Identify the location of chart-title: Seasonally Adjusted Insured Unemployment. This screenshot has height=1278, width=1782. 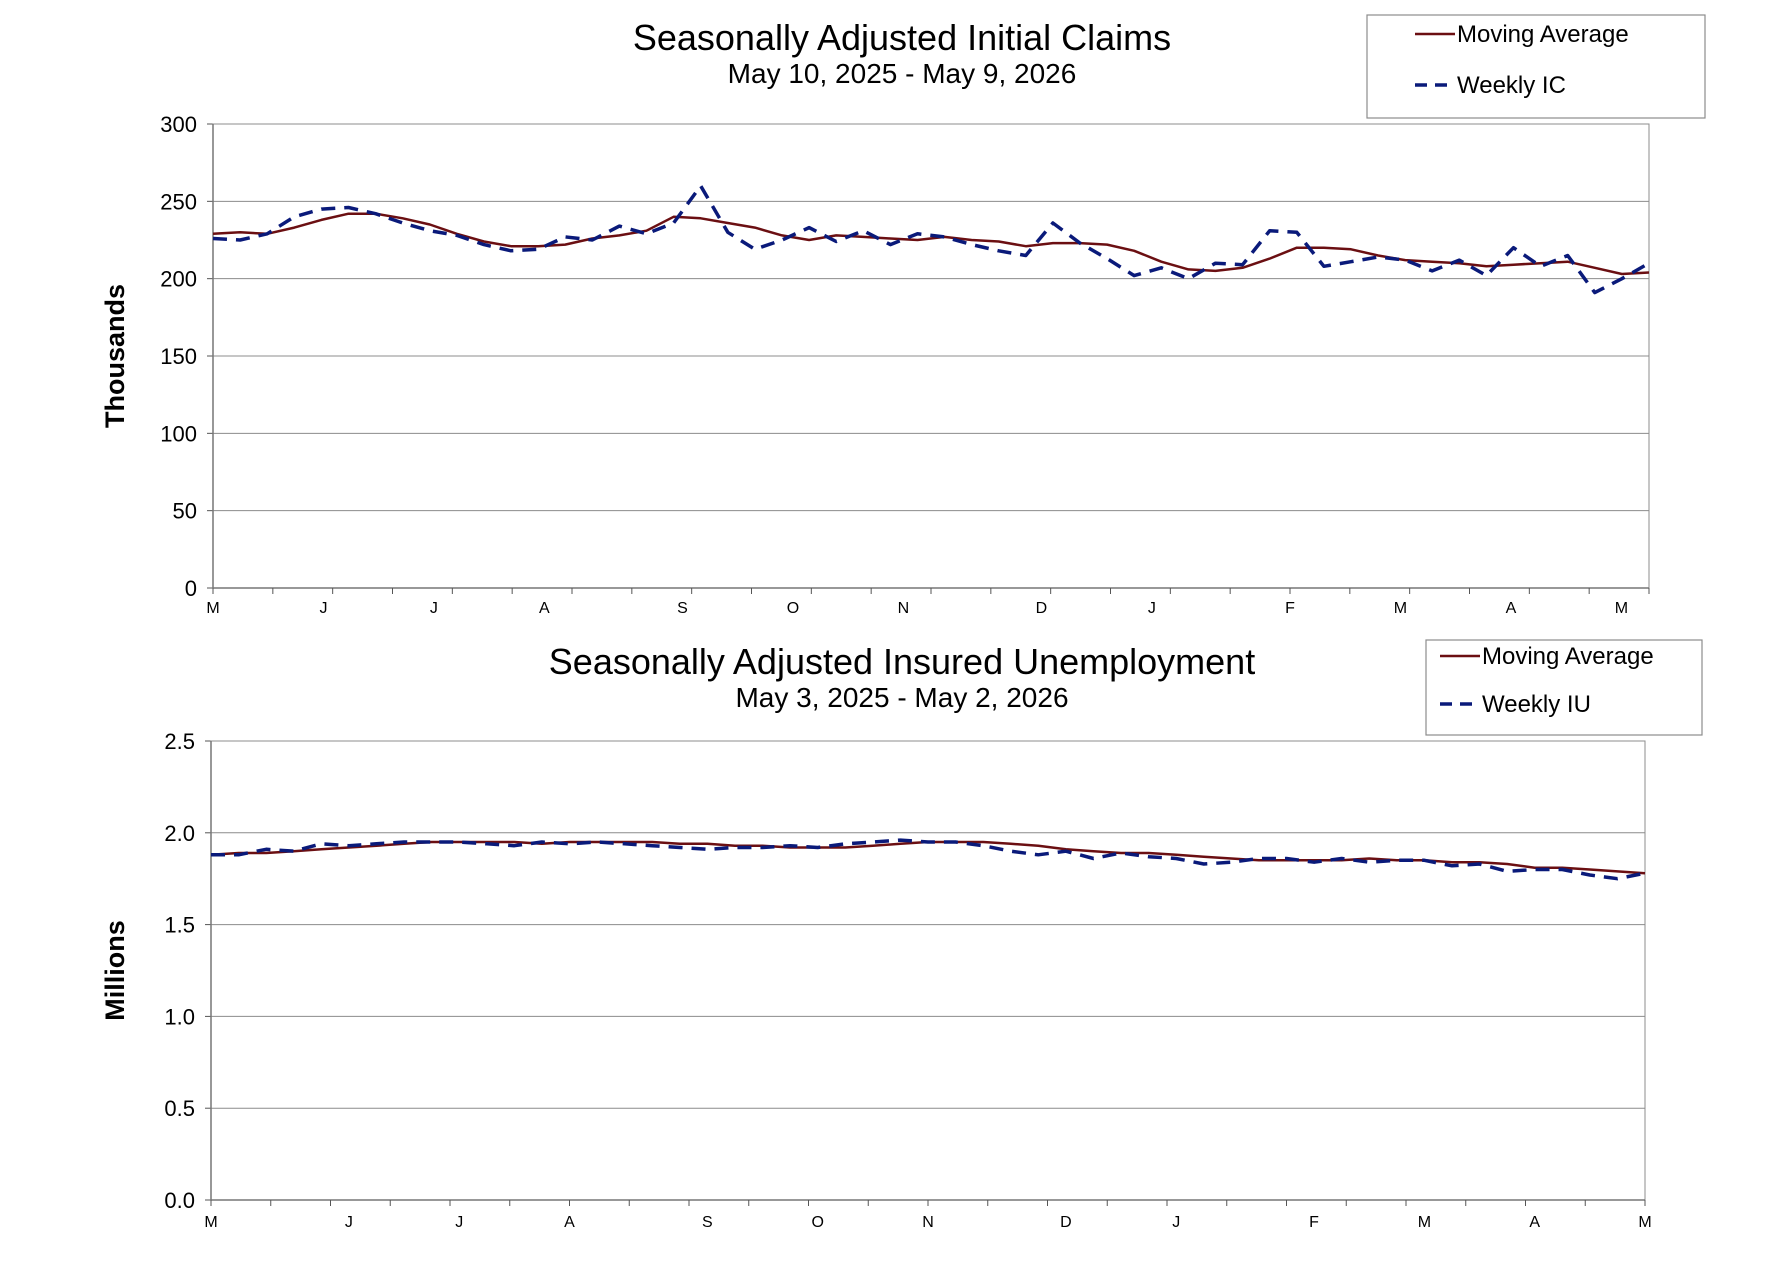
(902, 661).